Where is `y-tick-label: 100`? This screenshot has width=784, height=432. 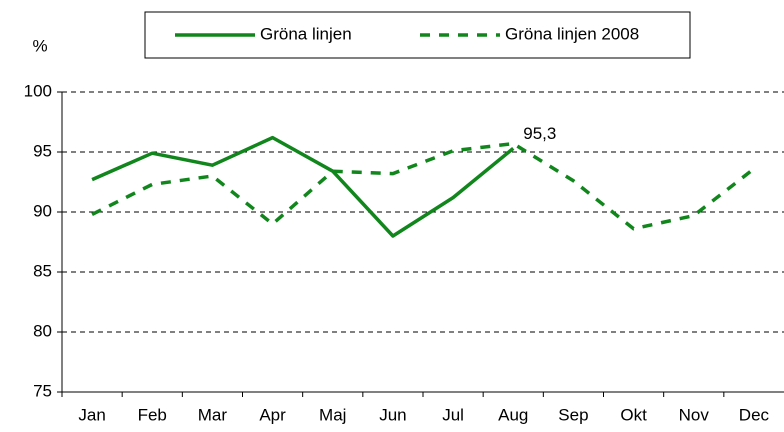
y-tick-label: 100 is located at coordinates (38, 90).